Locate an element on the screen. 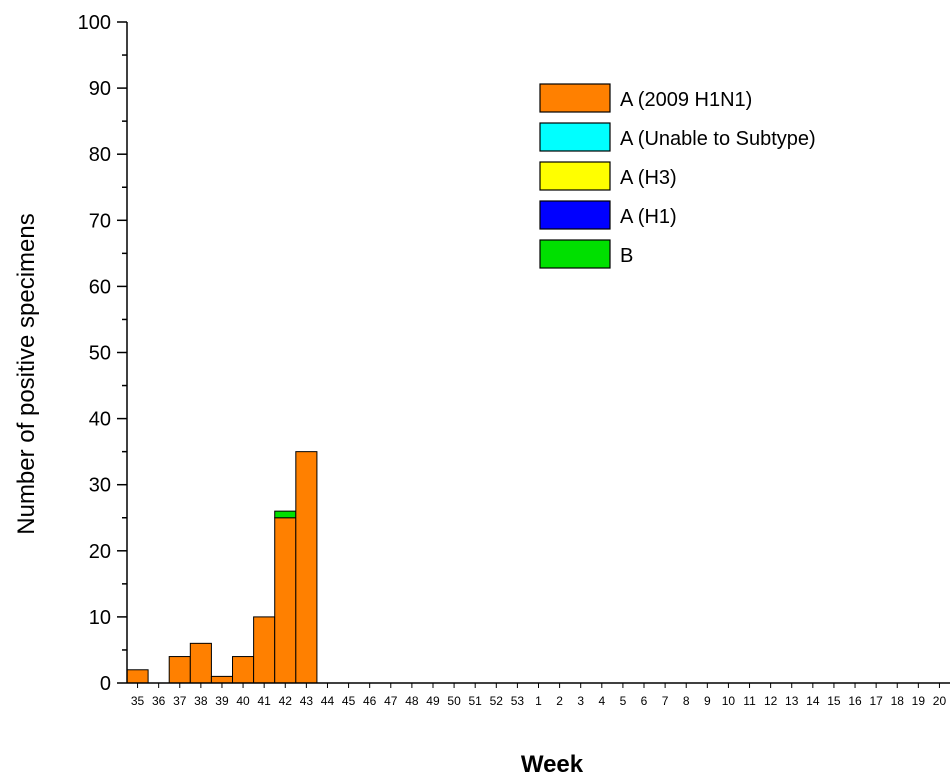  y-tick-label: 20 is located at coordinates (100, 552).